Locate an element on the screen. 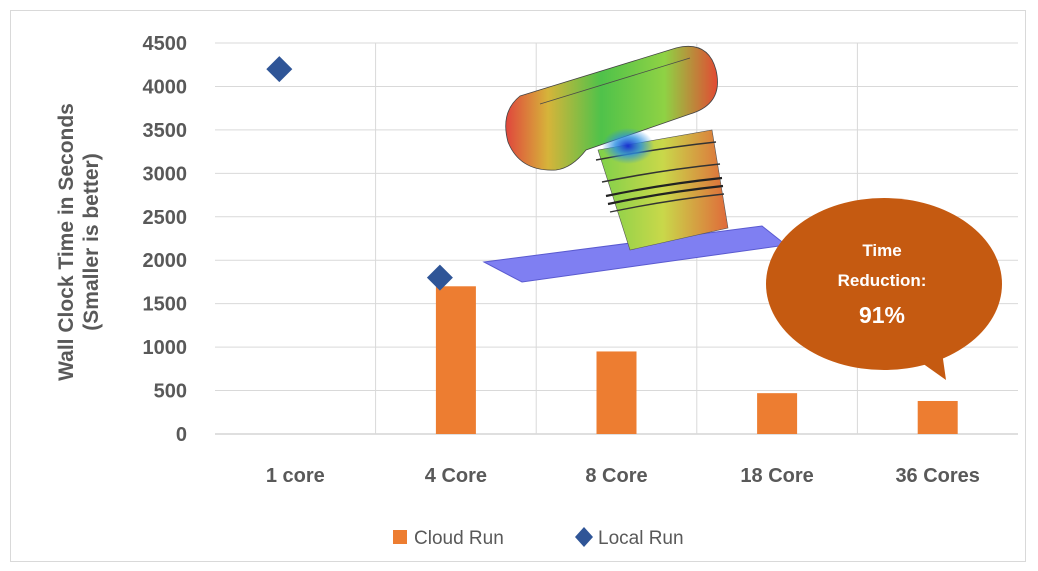 The image size is (1038, 571). x-tick-label: 36 Cores is located at coordinates (937, 476).